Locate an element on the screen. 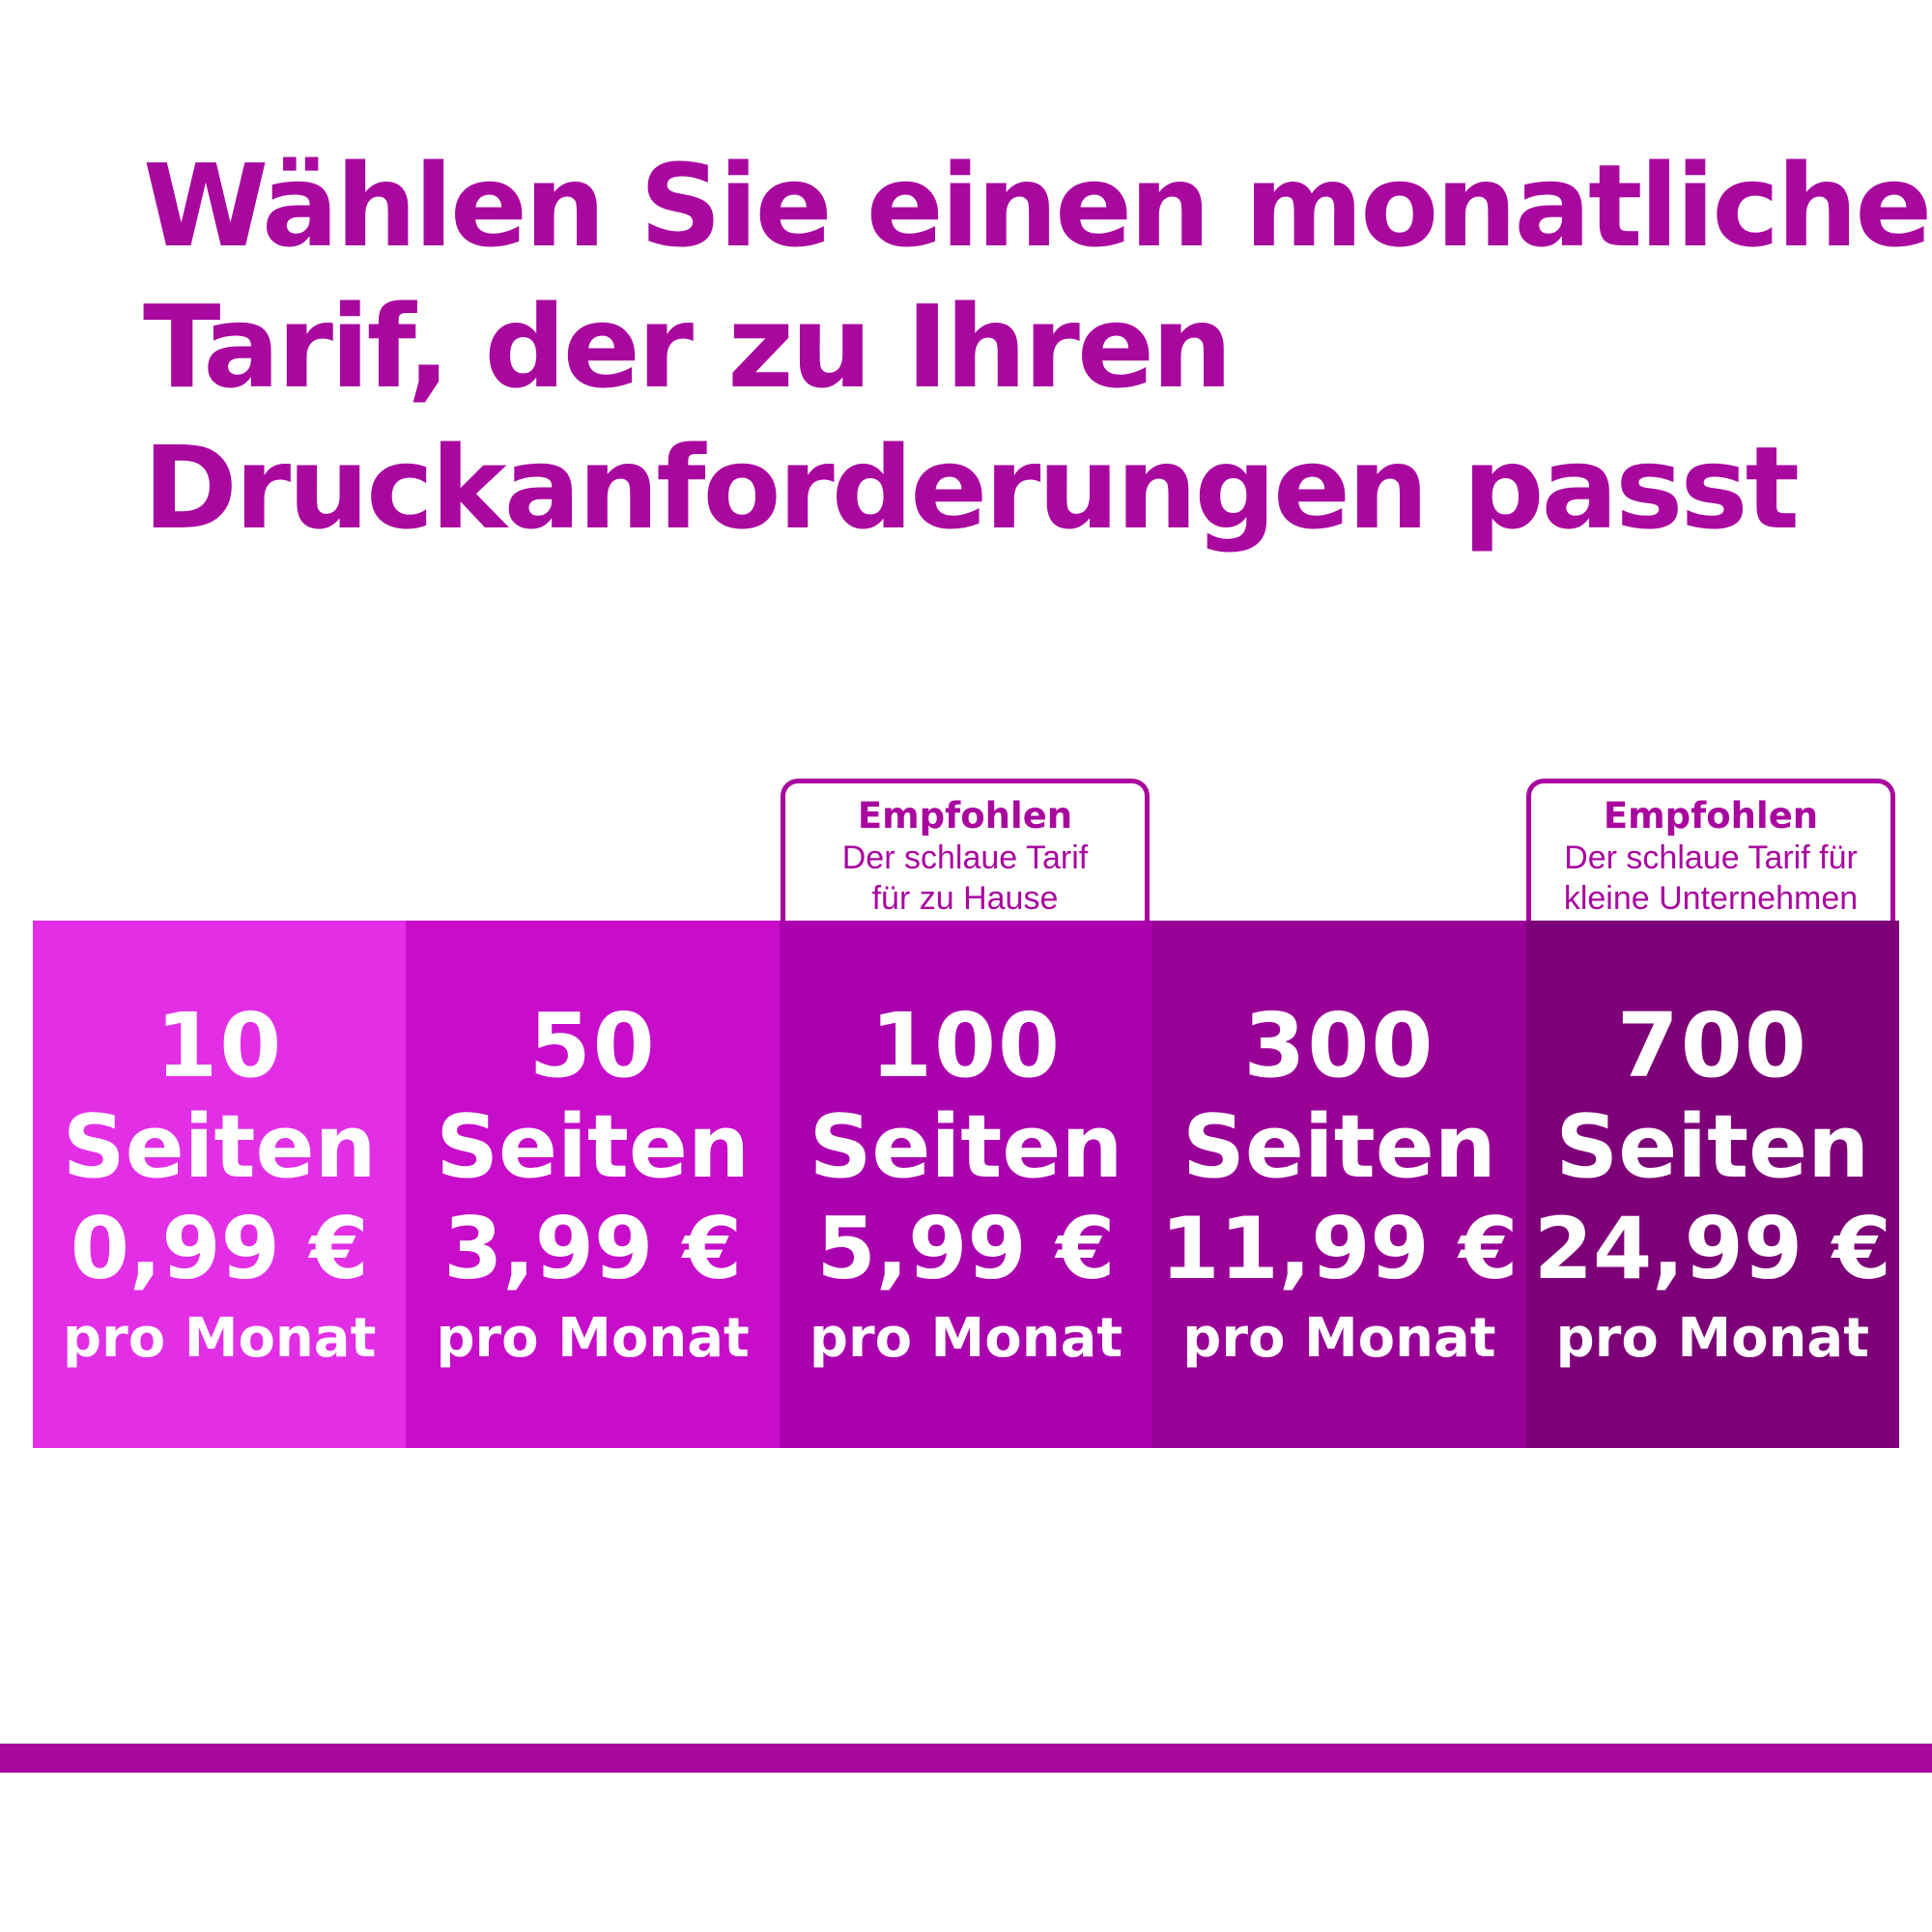 The image size is (1932, 1932). title-line-2: Tarif, der zu Ihren is located at coordinates (688, 346).